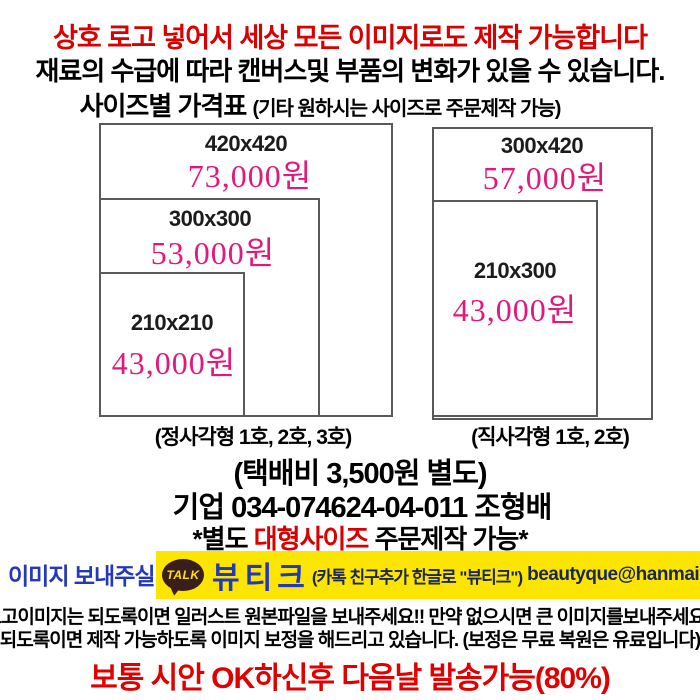  I want to click on send-image-label: 이미지 보내주실 곳, so click(94, 576).